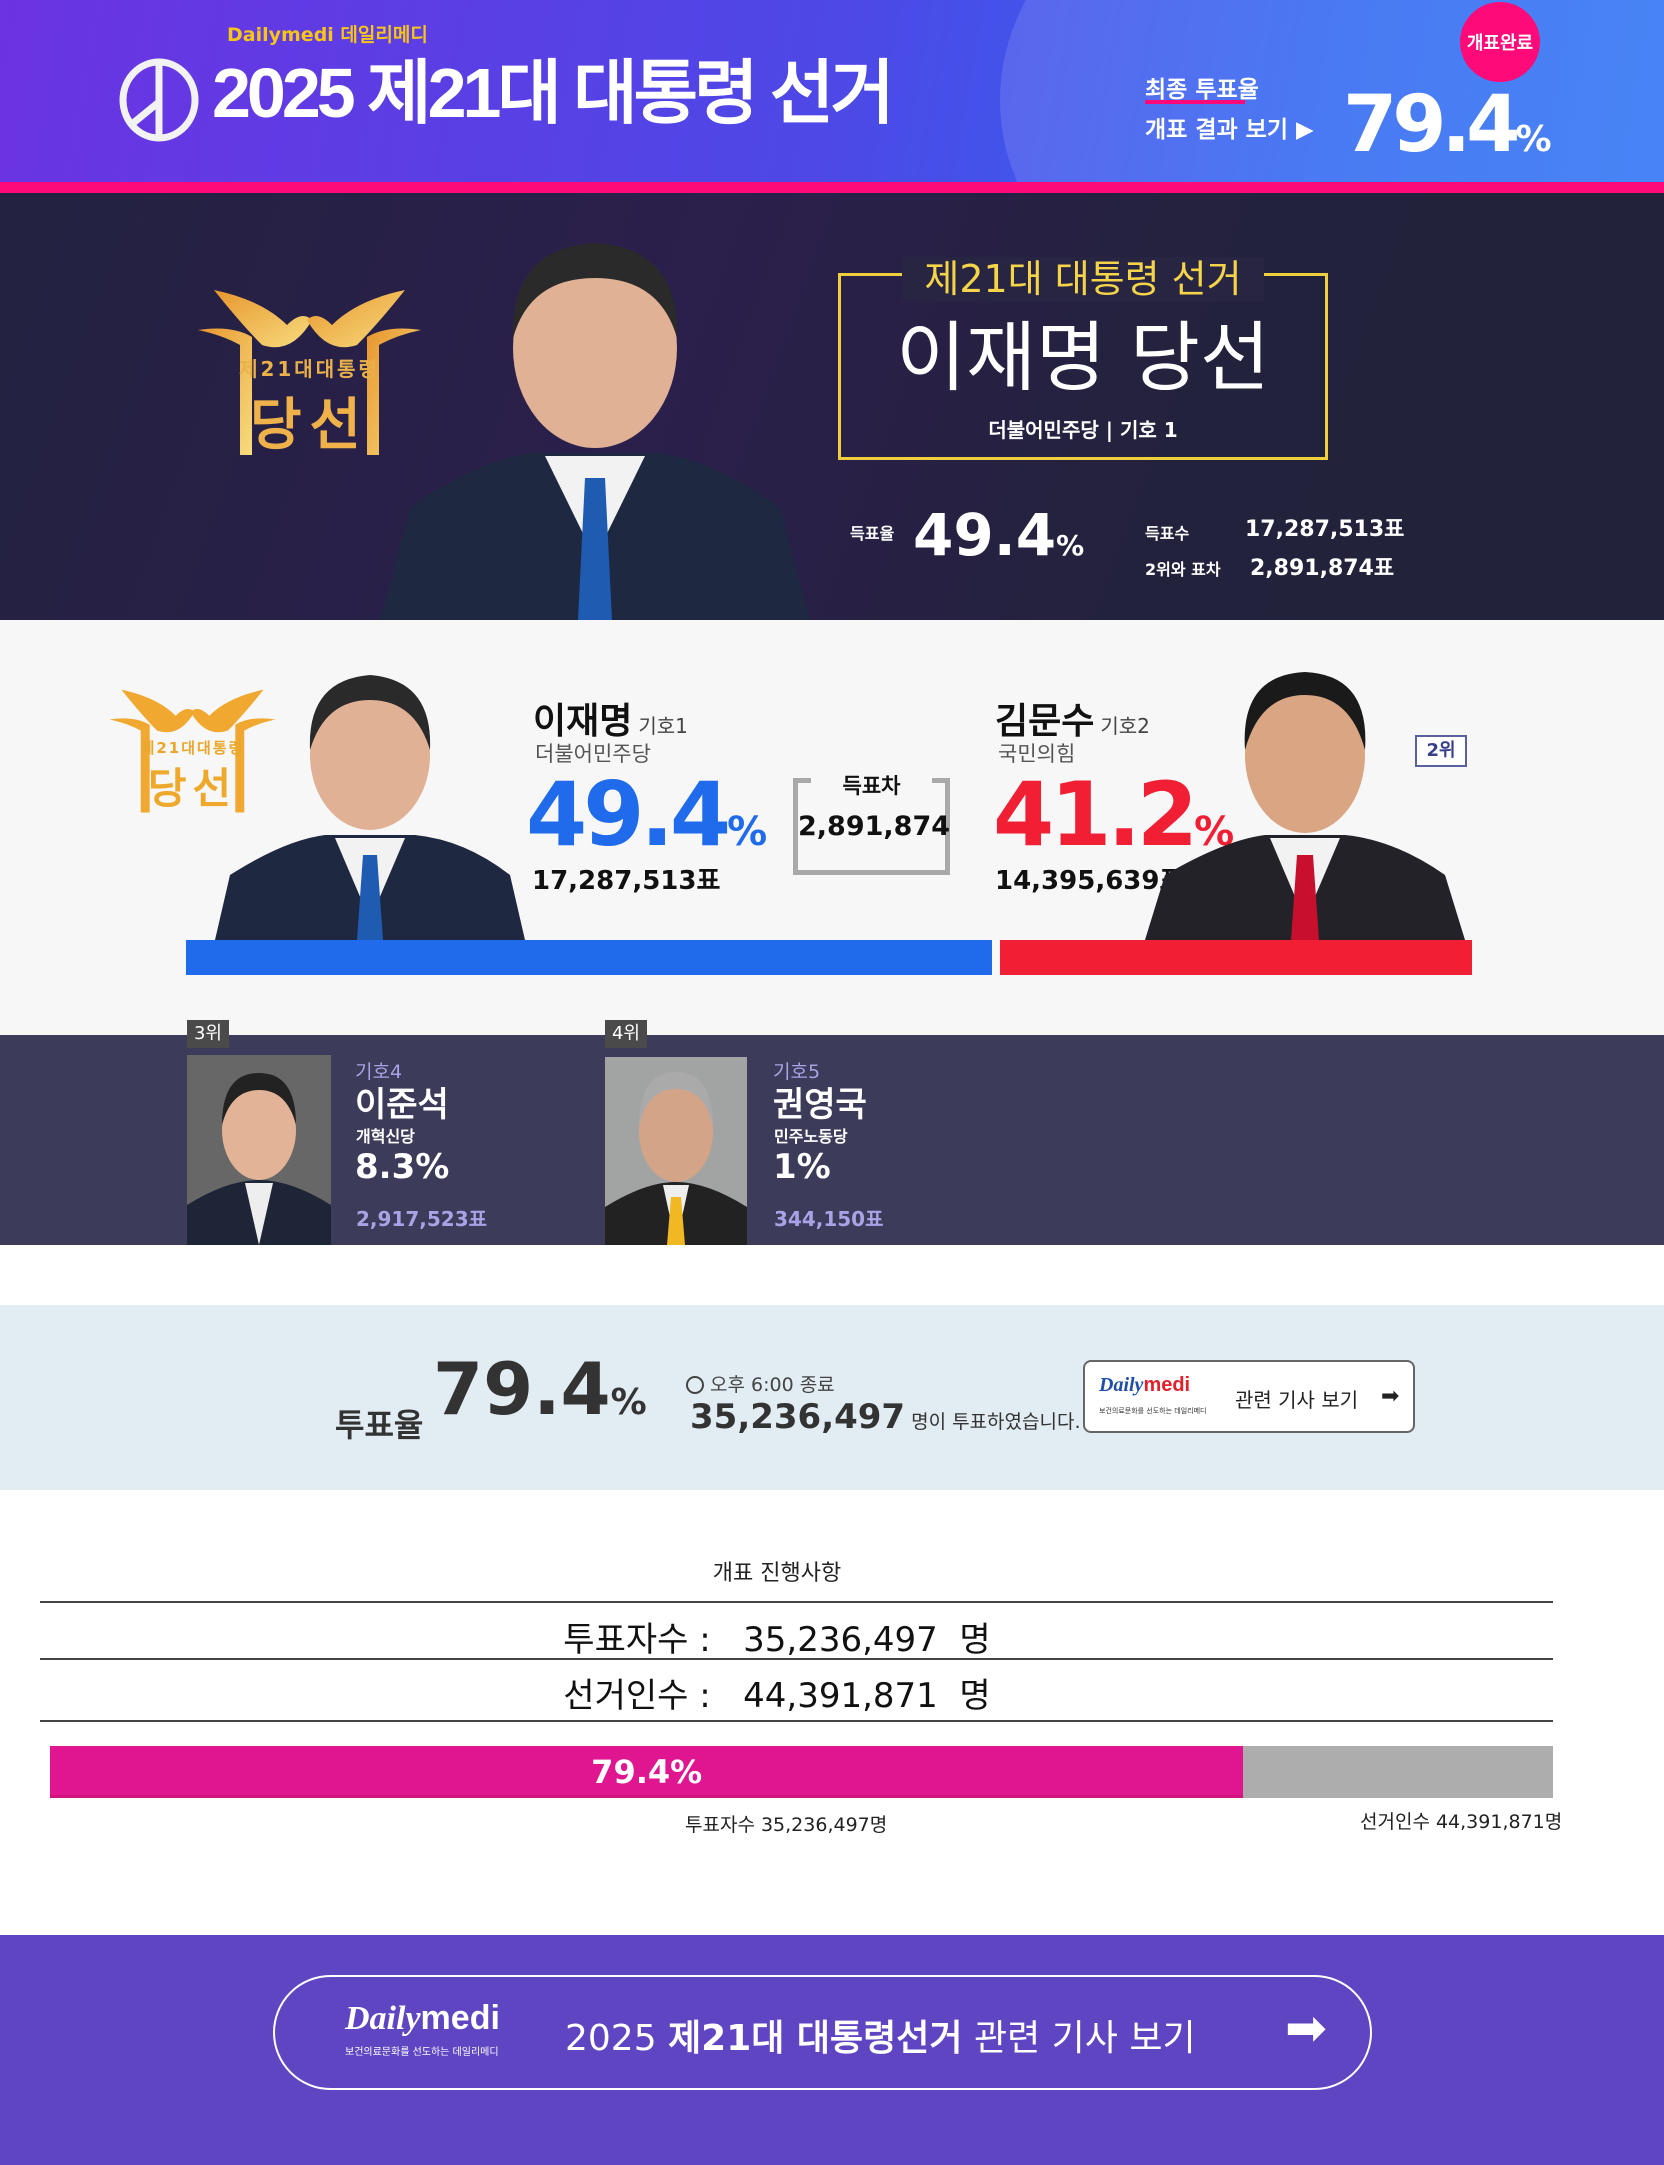  Describe the element at coordinates (402, 1167) in the screenshot. I see `candidate-pct: 8.3%` at that location.